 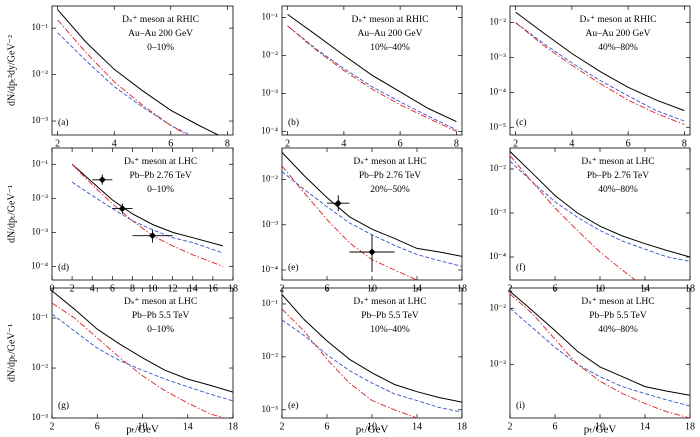 What do you see at coordinates (293, 122) in the screenshot?
I see `panel-label: (b)` at bounding box center [293, 122].